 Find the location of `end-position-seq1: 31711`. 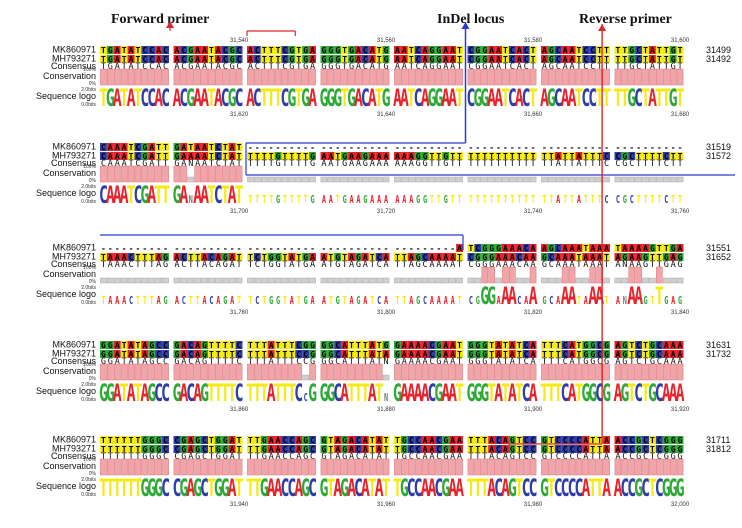

end-position-seq1: 31711 is located at coordinates (718, 440).